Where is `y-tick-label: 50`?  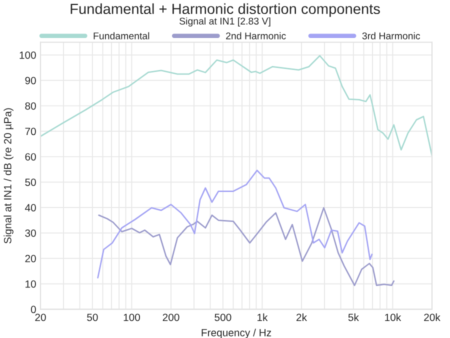 y-tick-label: 50 is located at coordinates (30, 182).